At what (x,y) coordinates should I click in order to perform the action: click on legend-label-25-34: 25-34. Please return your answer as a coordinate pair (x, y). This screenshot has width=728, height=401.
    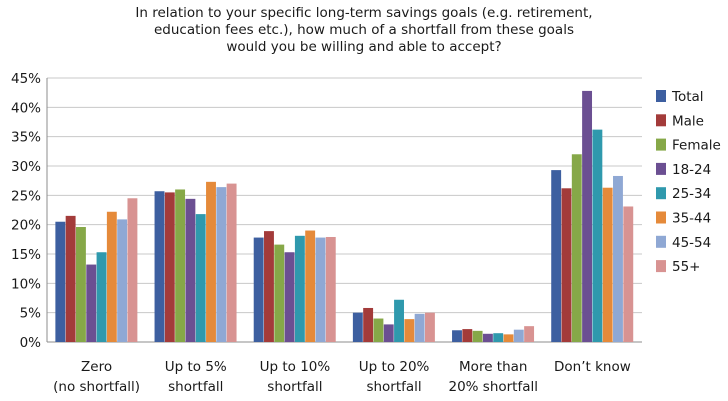
    Looking at the image, I should click on (691, 194).